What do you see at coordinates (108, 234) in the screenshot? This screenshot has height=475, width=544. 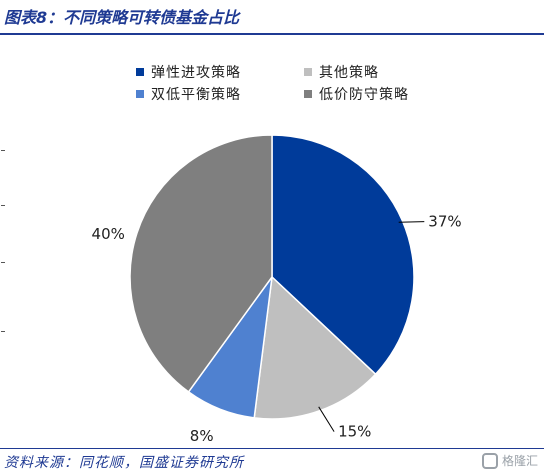 I see `data-label-4: 40%` at bounding box center [108, 234].